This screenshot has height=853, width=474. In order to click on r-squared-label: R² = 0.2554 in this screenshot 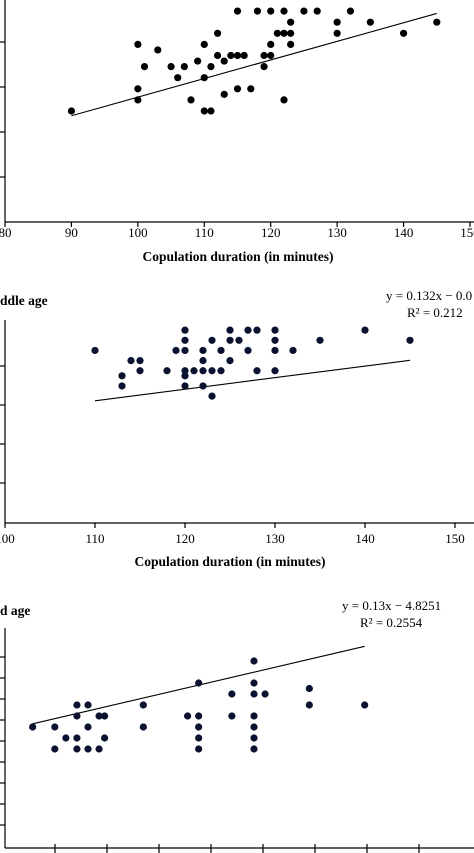, I will do `click(391, 622)`.